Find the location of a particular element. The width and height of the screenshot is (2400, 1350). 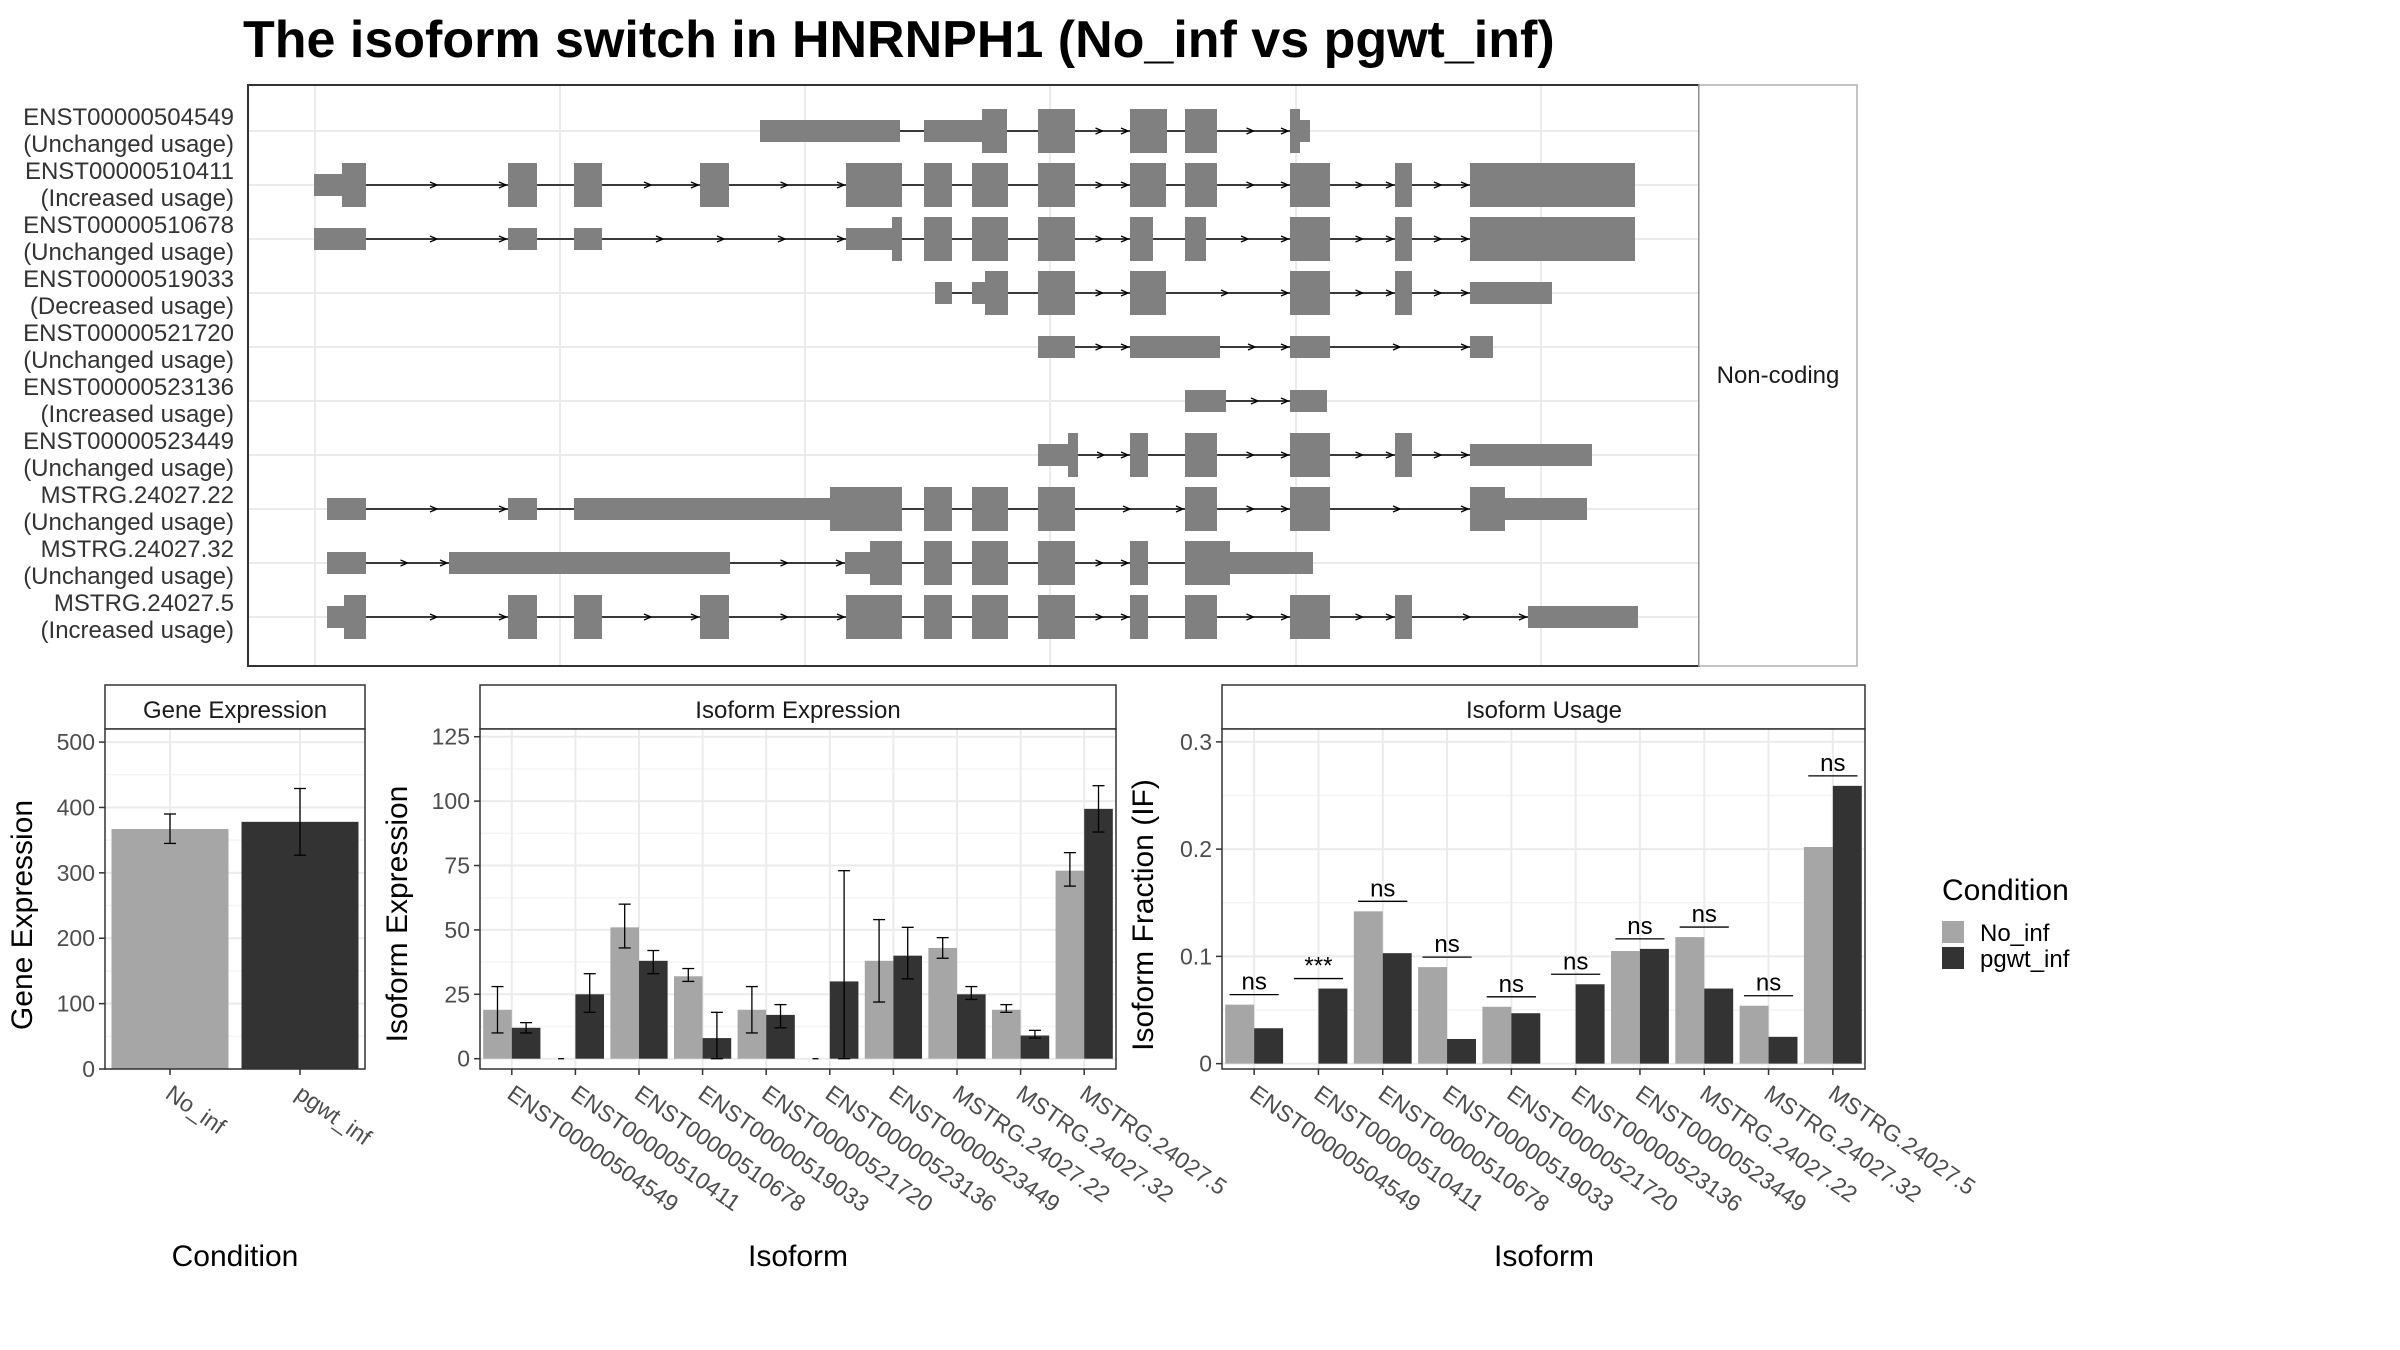

bar-pgwt-inf-enst00000510411 is located at coordinates (1333, 1026).